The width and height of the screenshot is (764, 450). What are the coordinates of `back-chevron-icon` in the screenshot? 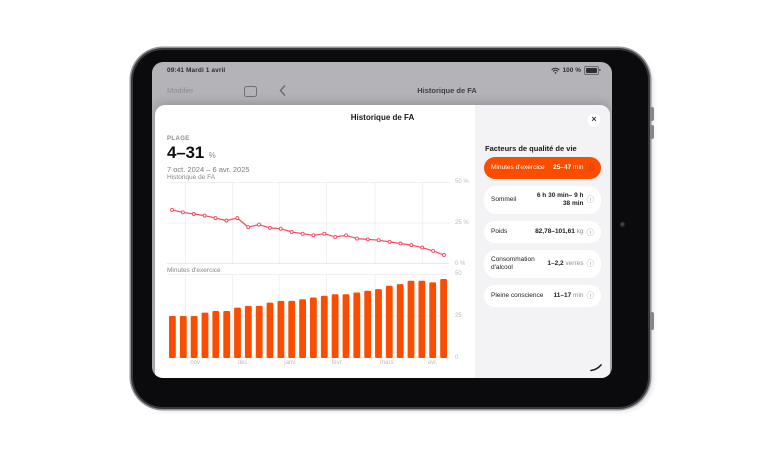 It's located at (282, 90).